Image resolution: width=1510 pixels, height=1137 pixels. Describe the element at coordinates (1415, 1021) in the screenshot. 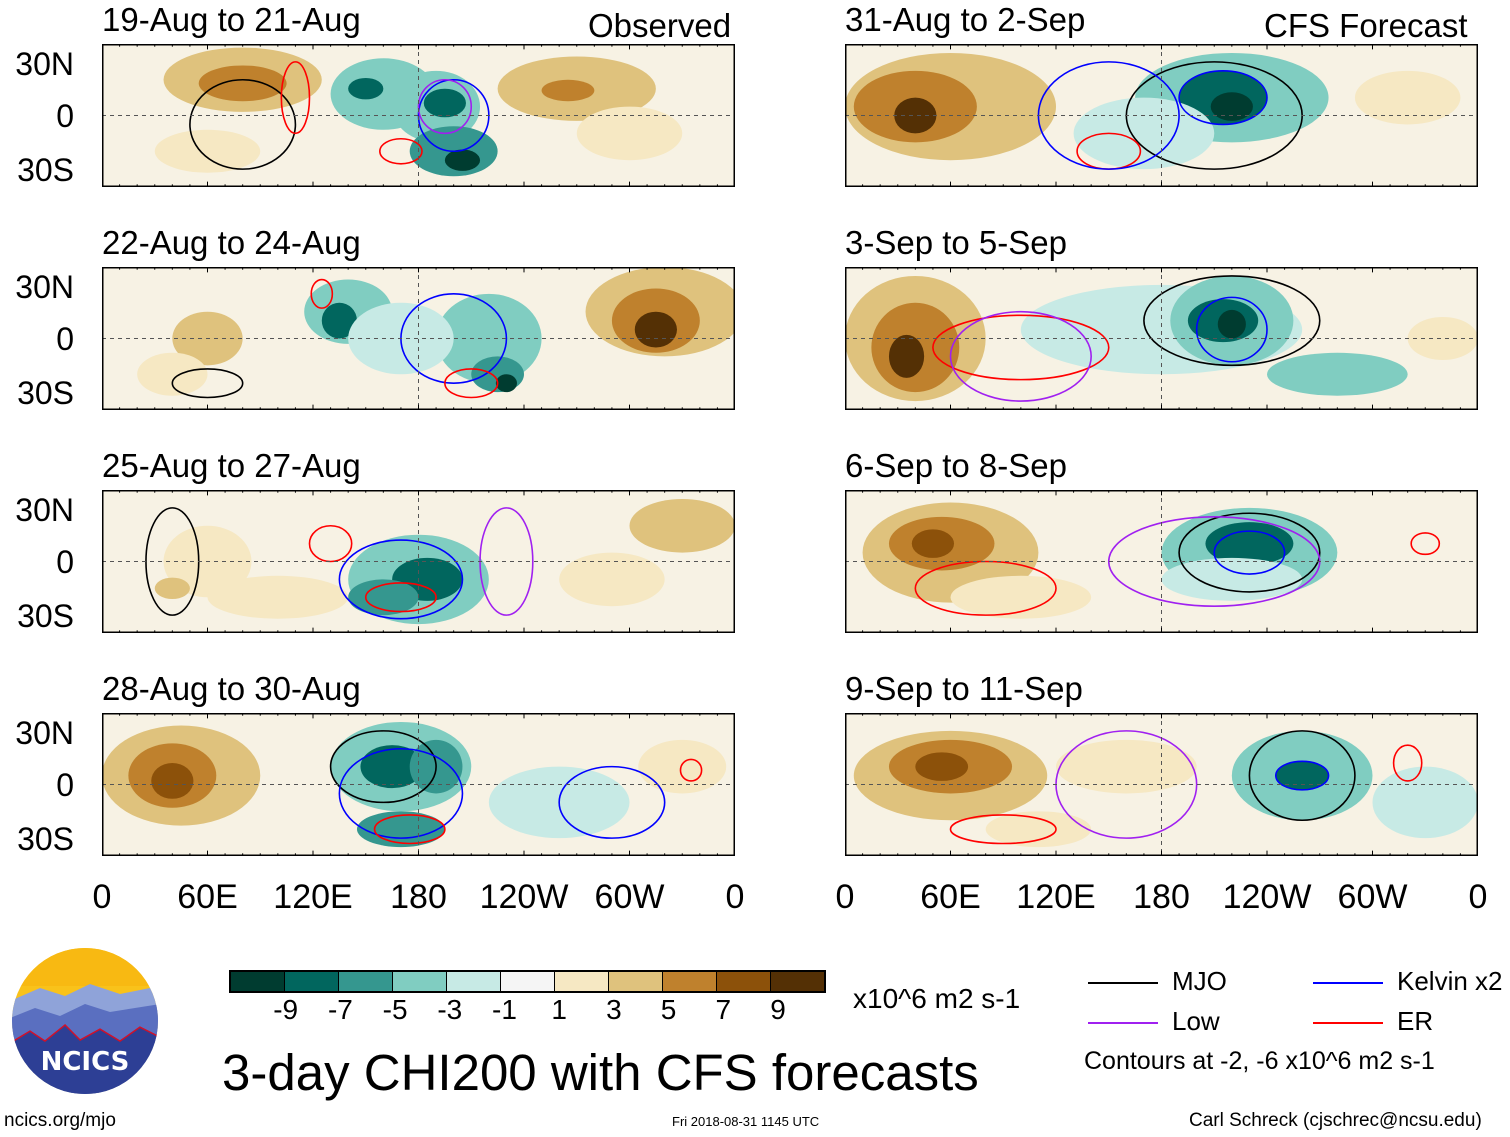

I see `legend-label: ER` at that location.